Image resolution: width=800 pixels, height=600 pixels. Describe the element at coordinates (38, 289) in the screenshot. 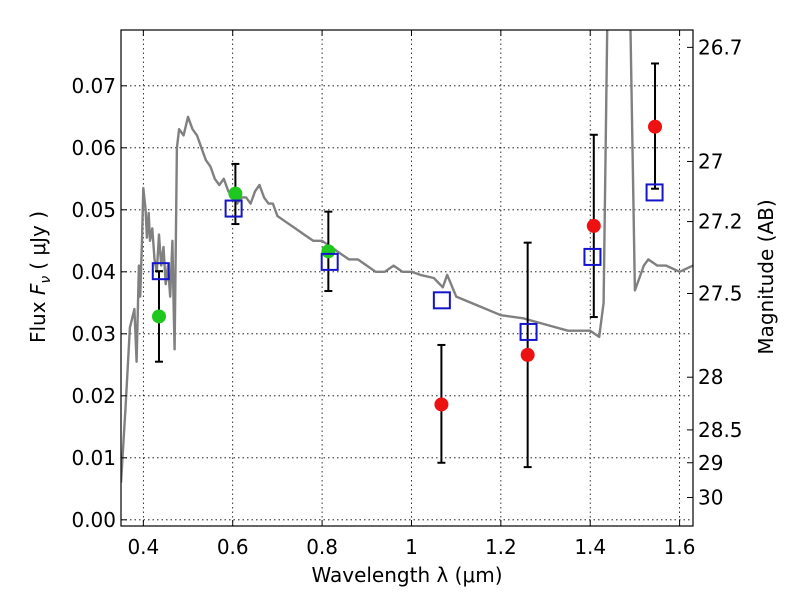

I see `y-axis-label-symbol: F` at that location.